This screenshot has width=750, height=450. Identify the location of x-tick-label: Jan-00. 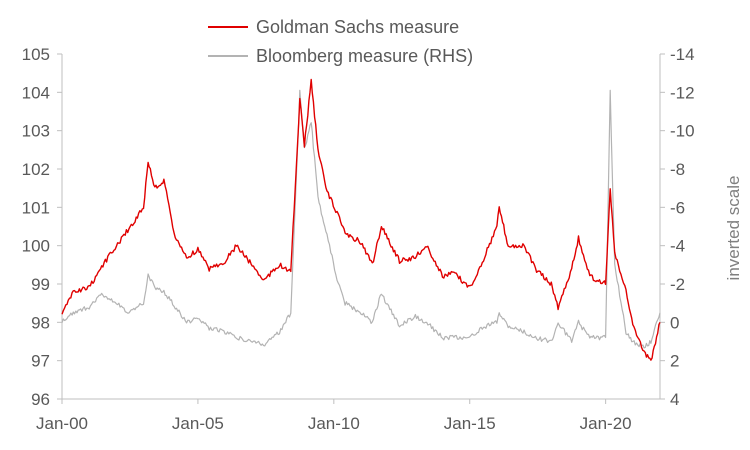
(62, 423).